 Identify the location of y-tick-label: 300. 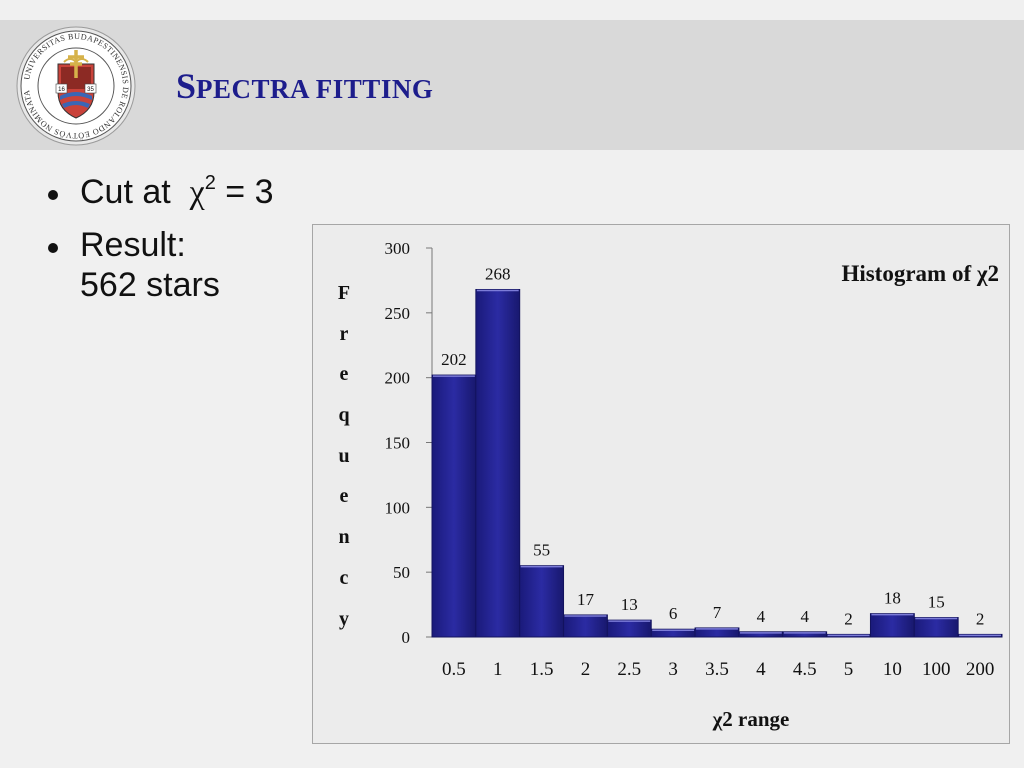
(398, 248).